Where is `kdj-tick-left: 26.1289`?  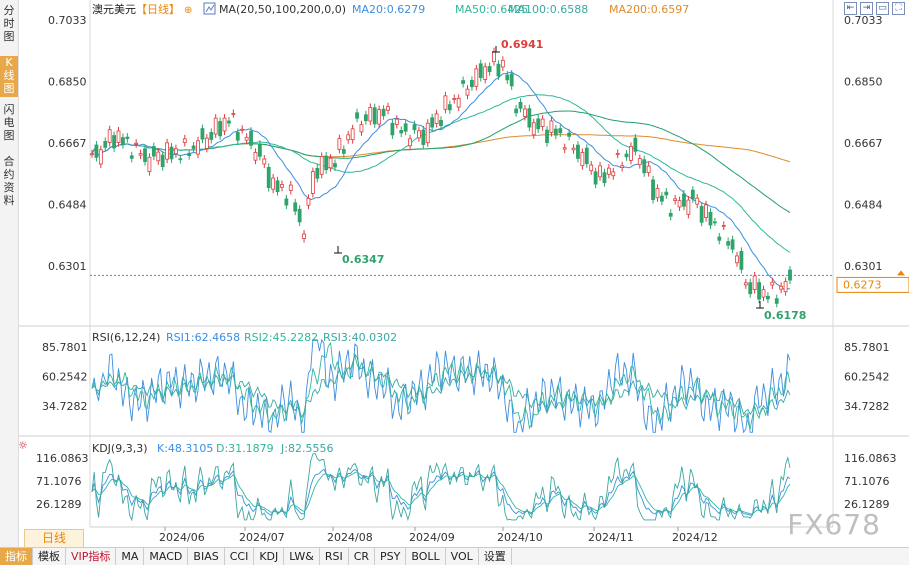 kdj-tick-left: 26.1289 is located at coordinates (59, 504).